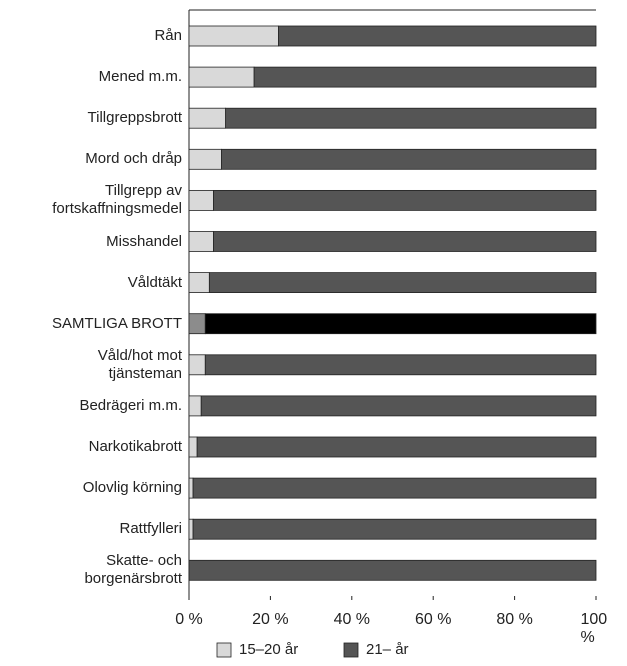 Image resolution: width=627 pixels, height=666 pixels. I want to click on y-tick-label: Tillgreppsbrott, so click(134, 118).